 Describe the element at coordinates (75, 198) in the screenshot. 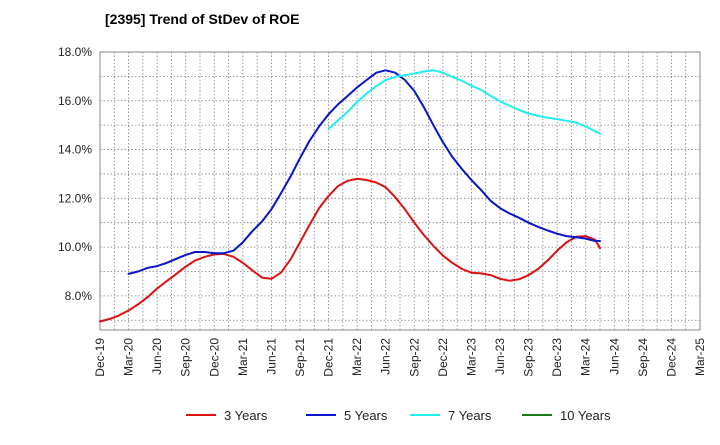

I see `y-tick-label: 12.0%` at that location.